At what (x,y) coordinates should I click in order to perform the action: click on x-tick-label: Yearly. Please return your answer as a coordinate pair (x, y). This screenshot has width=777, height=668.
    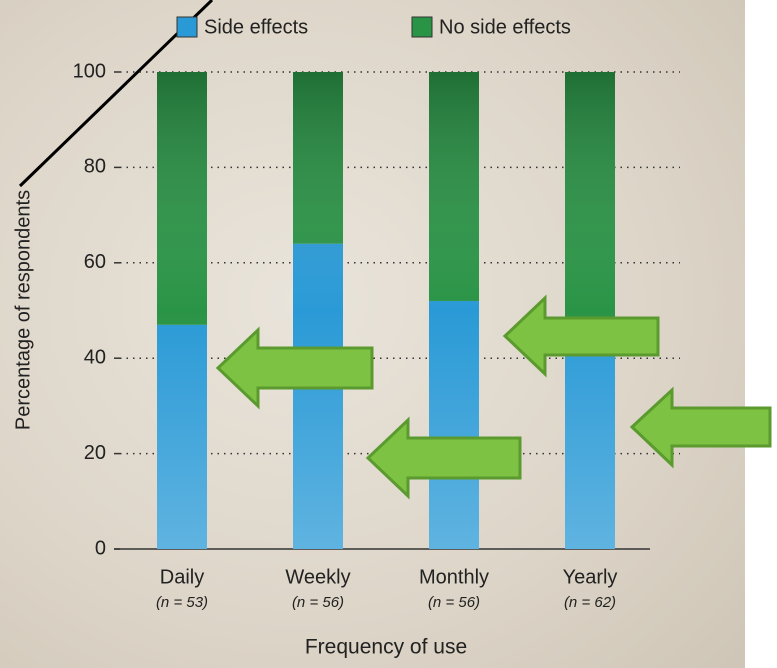
    Looking at the image, I should click on (590, 577).